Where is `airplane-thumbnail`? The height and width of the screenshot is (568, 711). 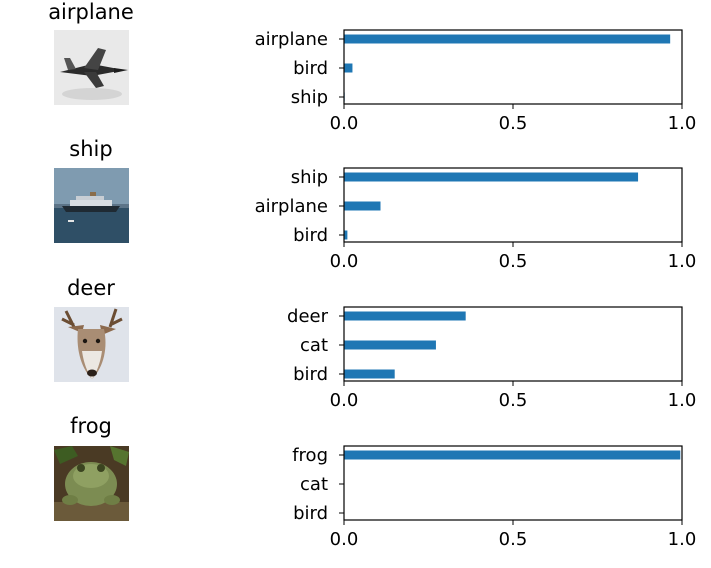 airplane-thumbnail is located at coordinates (91, 67).